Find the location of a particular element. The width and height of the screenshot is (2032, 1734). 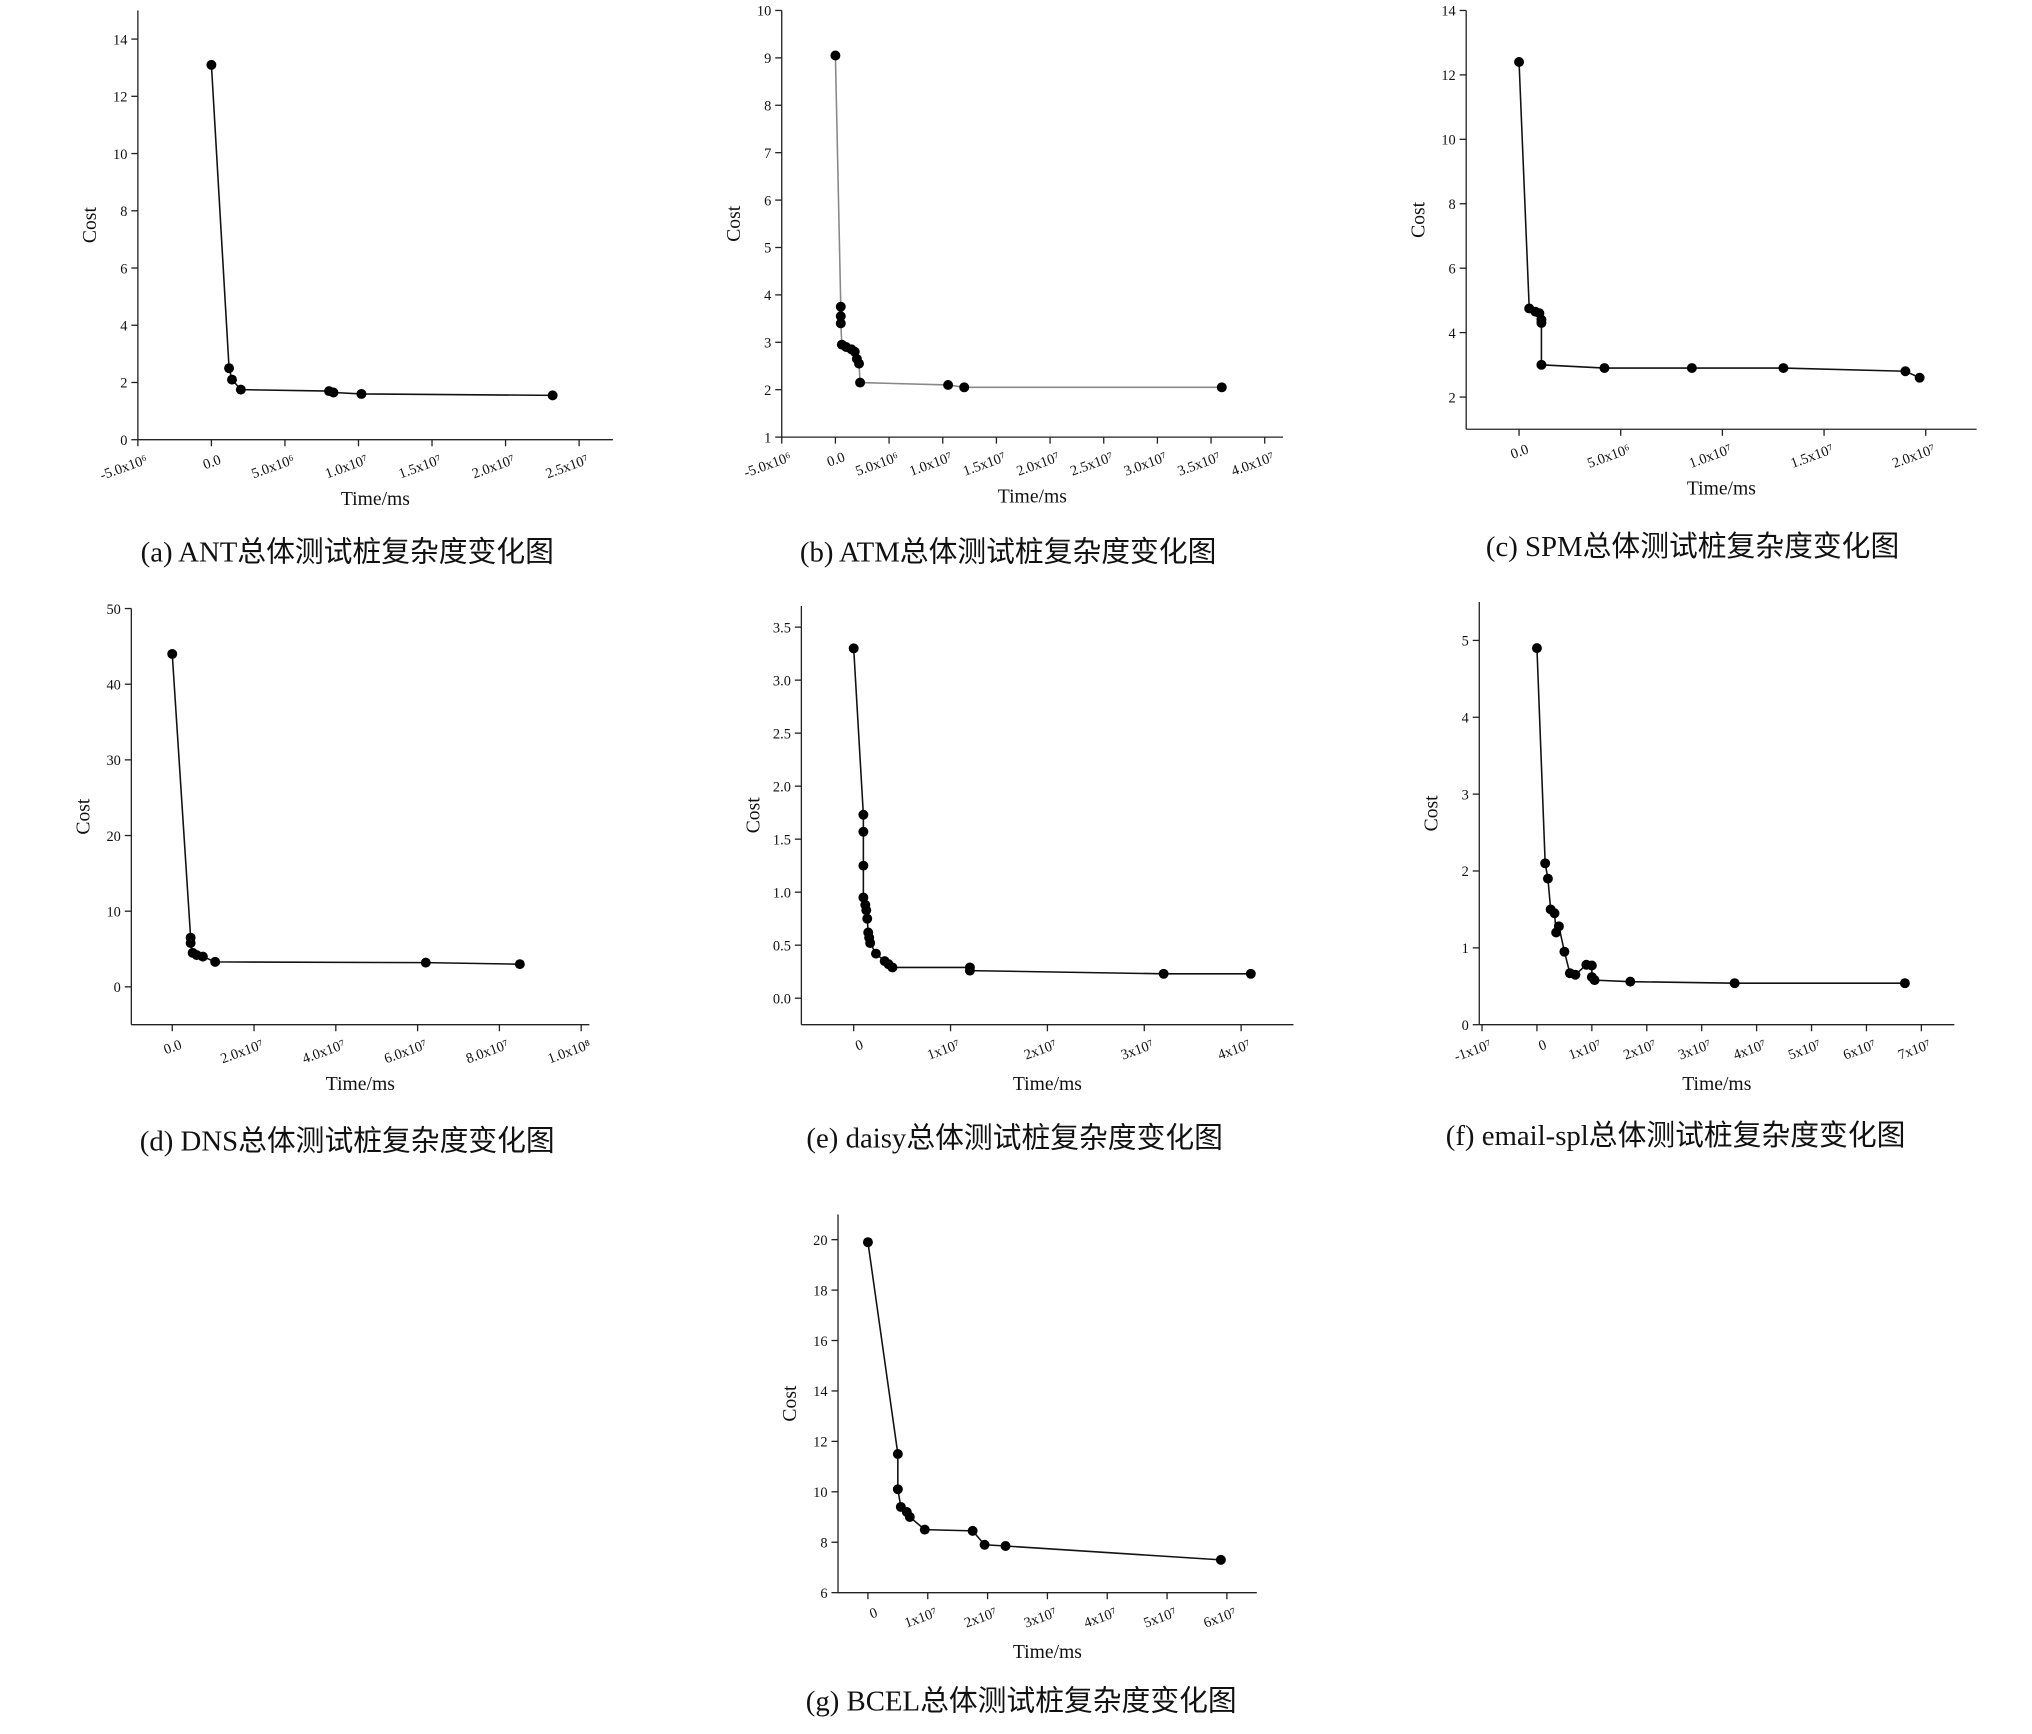

y-tick-label: 0.5 is located at coordinates (782, 946).